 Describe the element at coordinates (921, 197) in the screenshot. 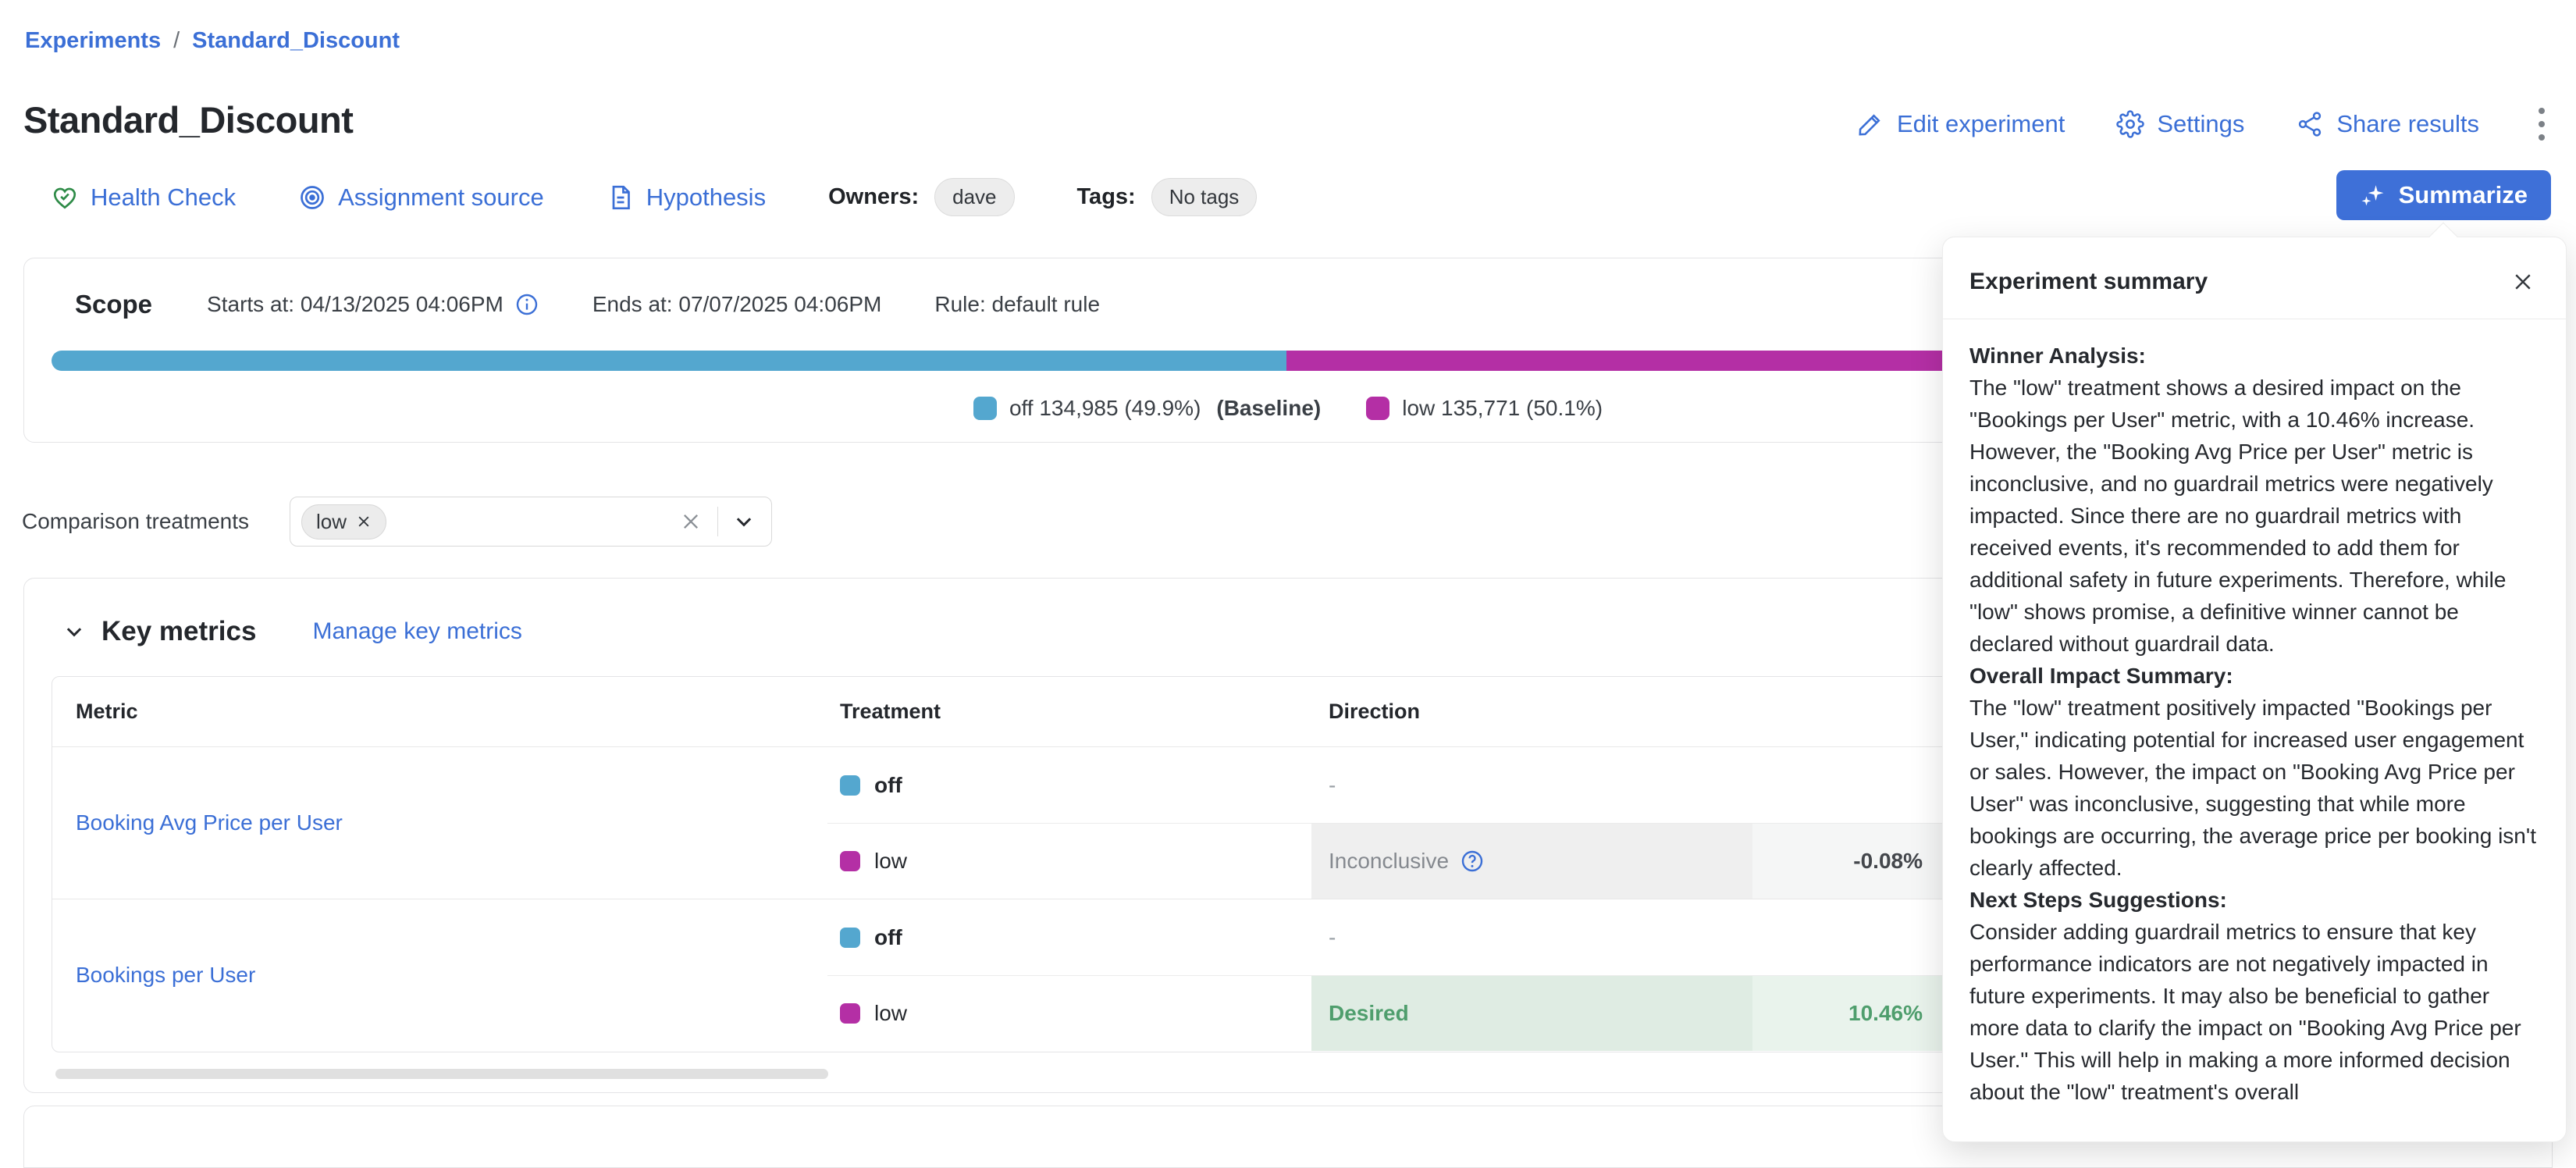

I see `owners-group: Owners: dave` at that location.